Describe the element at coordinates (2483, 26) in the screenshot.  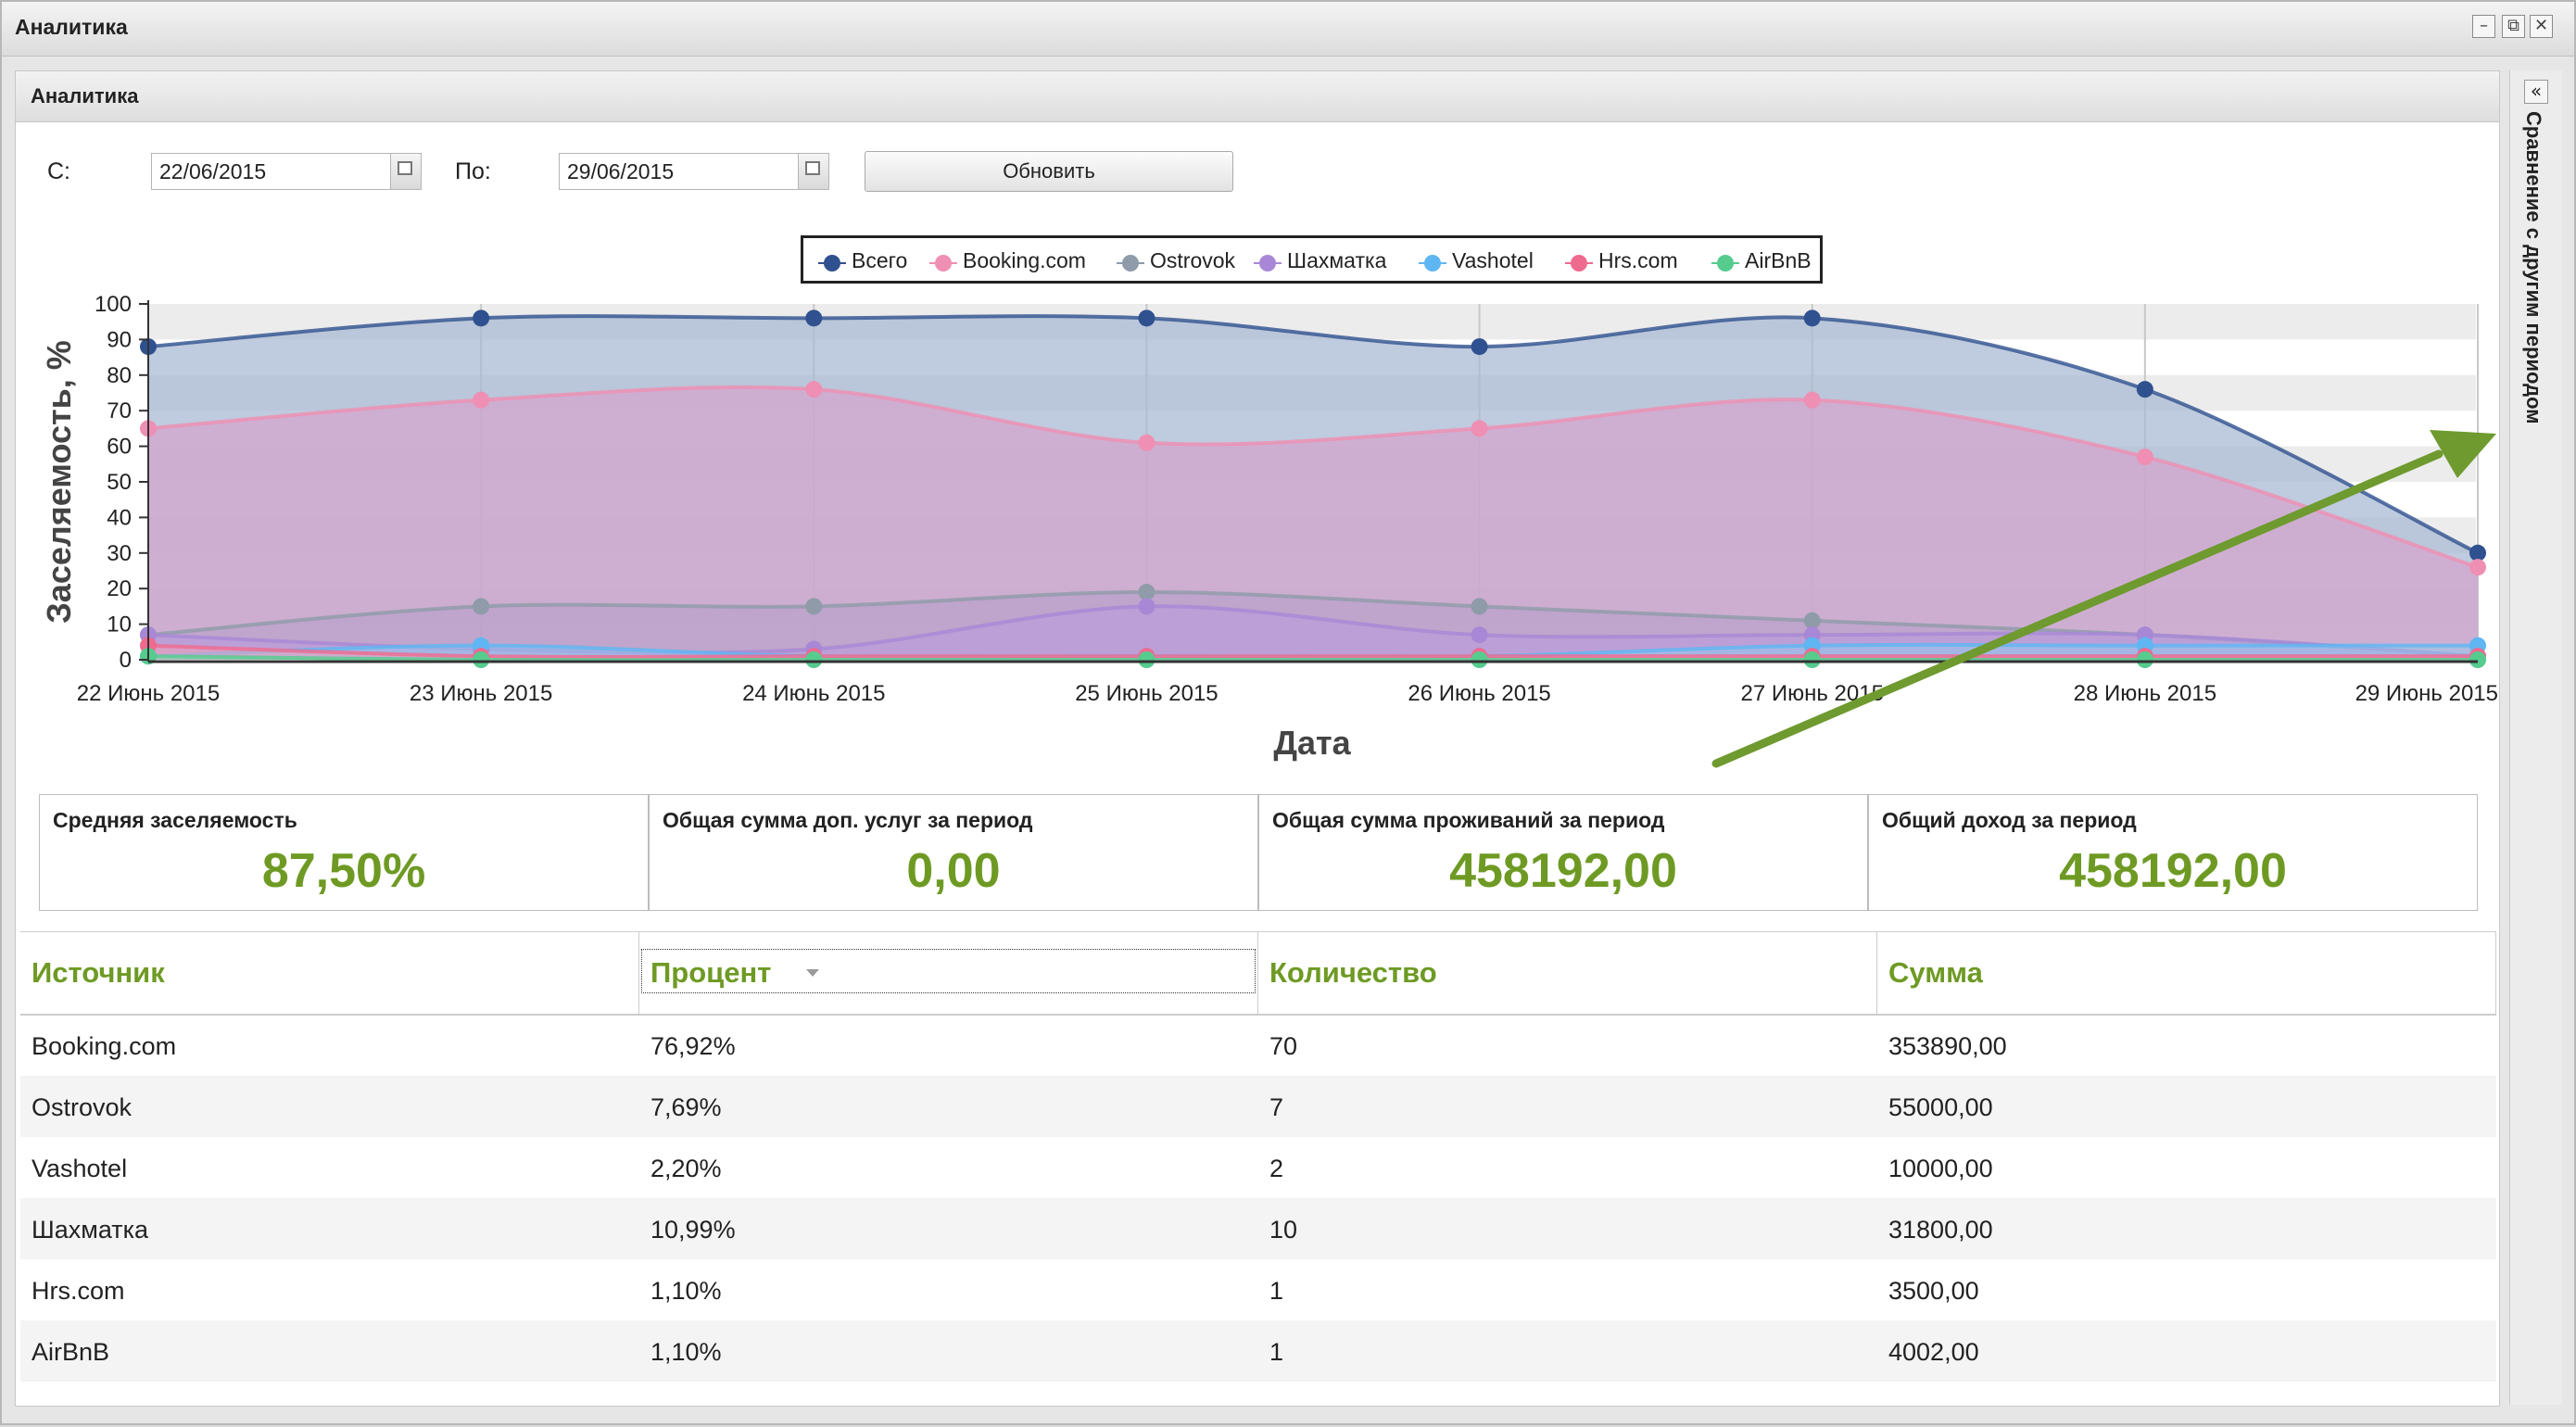
I see `minimize-button: –` at that location.